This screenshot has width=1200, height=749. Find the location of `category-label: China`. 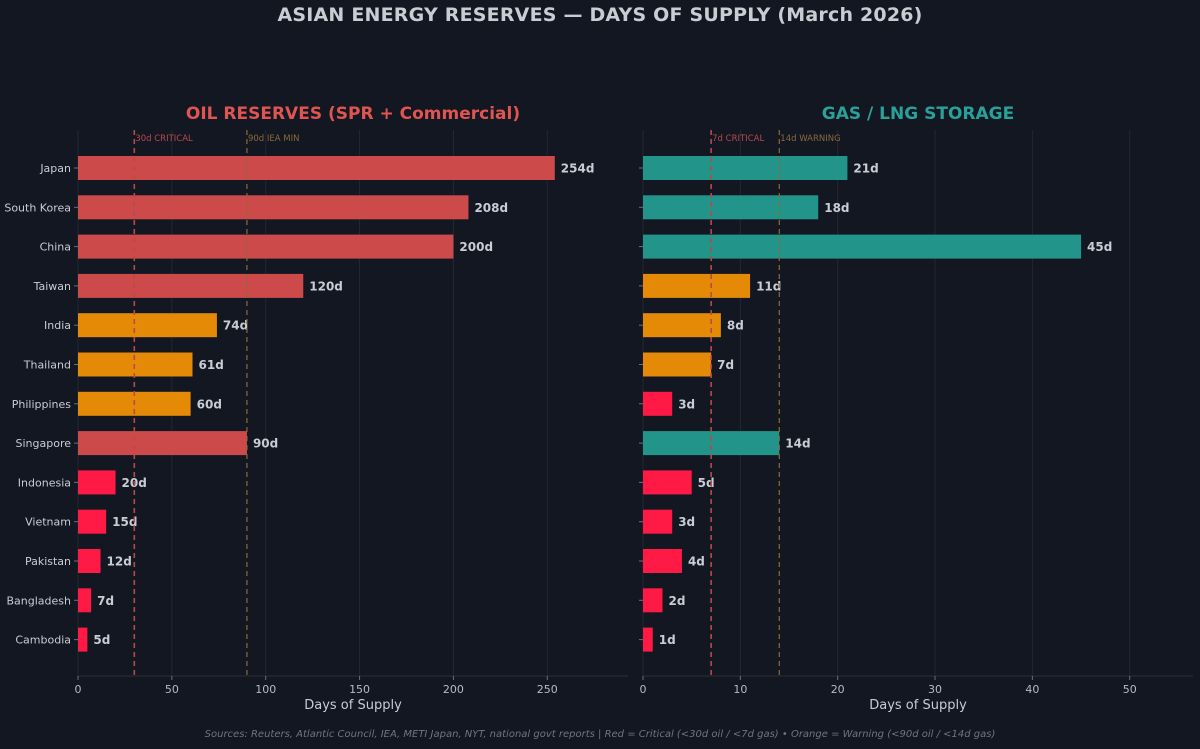

category-label: China is located at coordinates (55, 247).